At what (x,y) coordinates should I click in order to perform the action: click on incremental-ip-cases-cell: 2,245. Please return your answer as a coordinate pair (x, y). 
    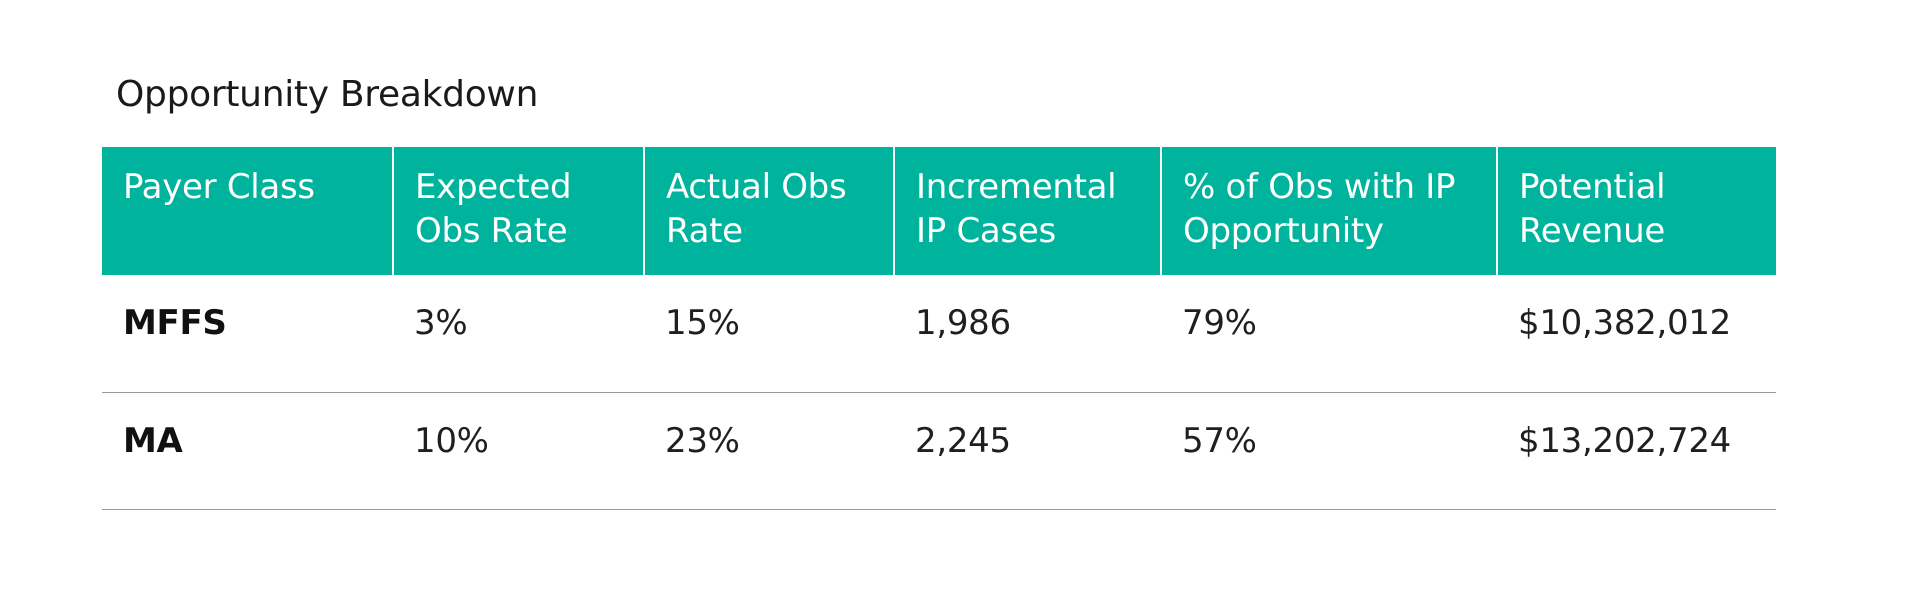
    Looking at the image, I should click on (1027, 451).